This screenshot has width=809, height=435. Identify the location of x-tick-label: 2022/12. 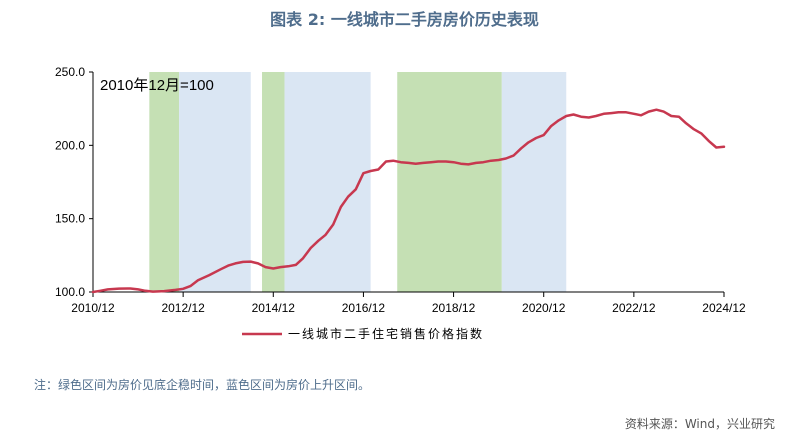
(634, 308).